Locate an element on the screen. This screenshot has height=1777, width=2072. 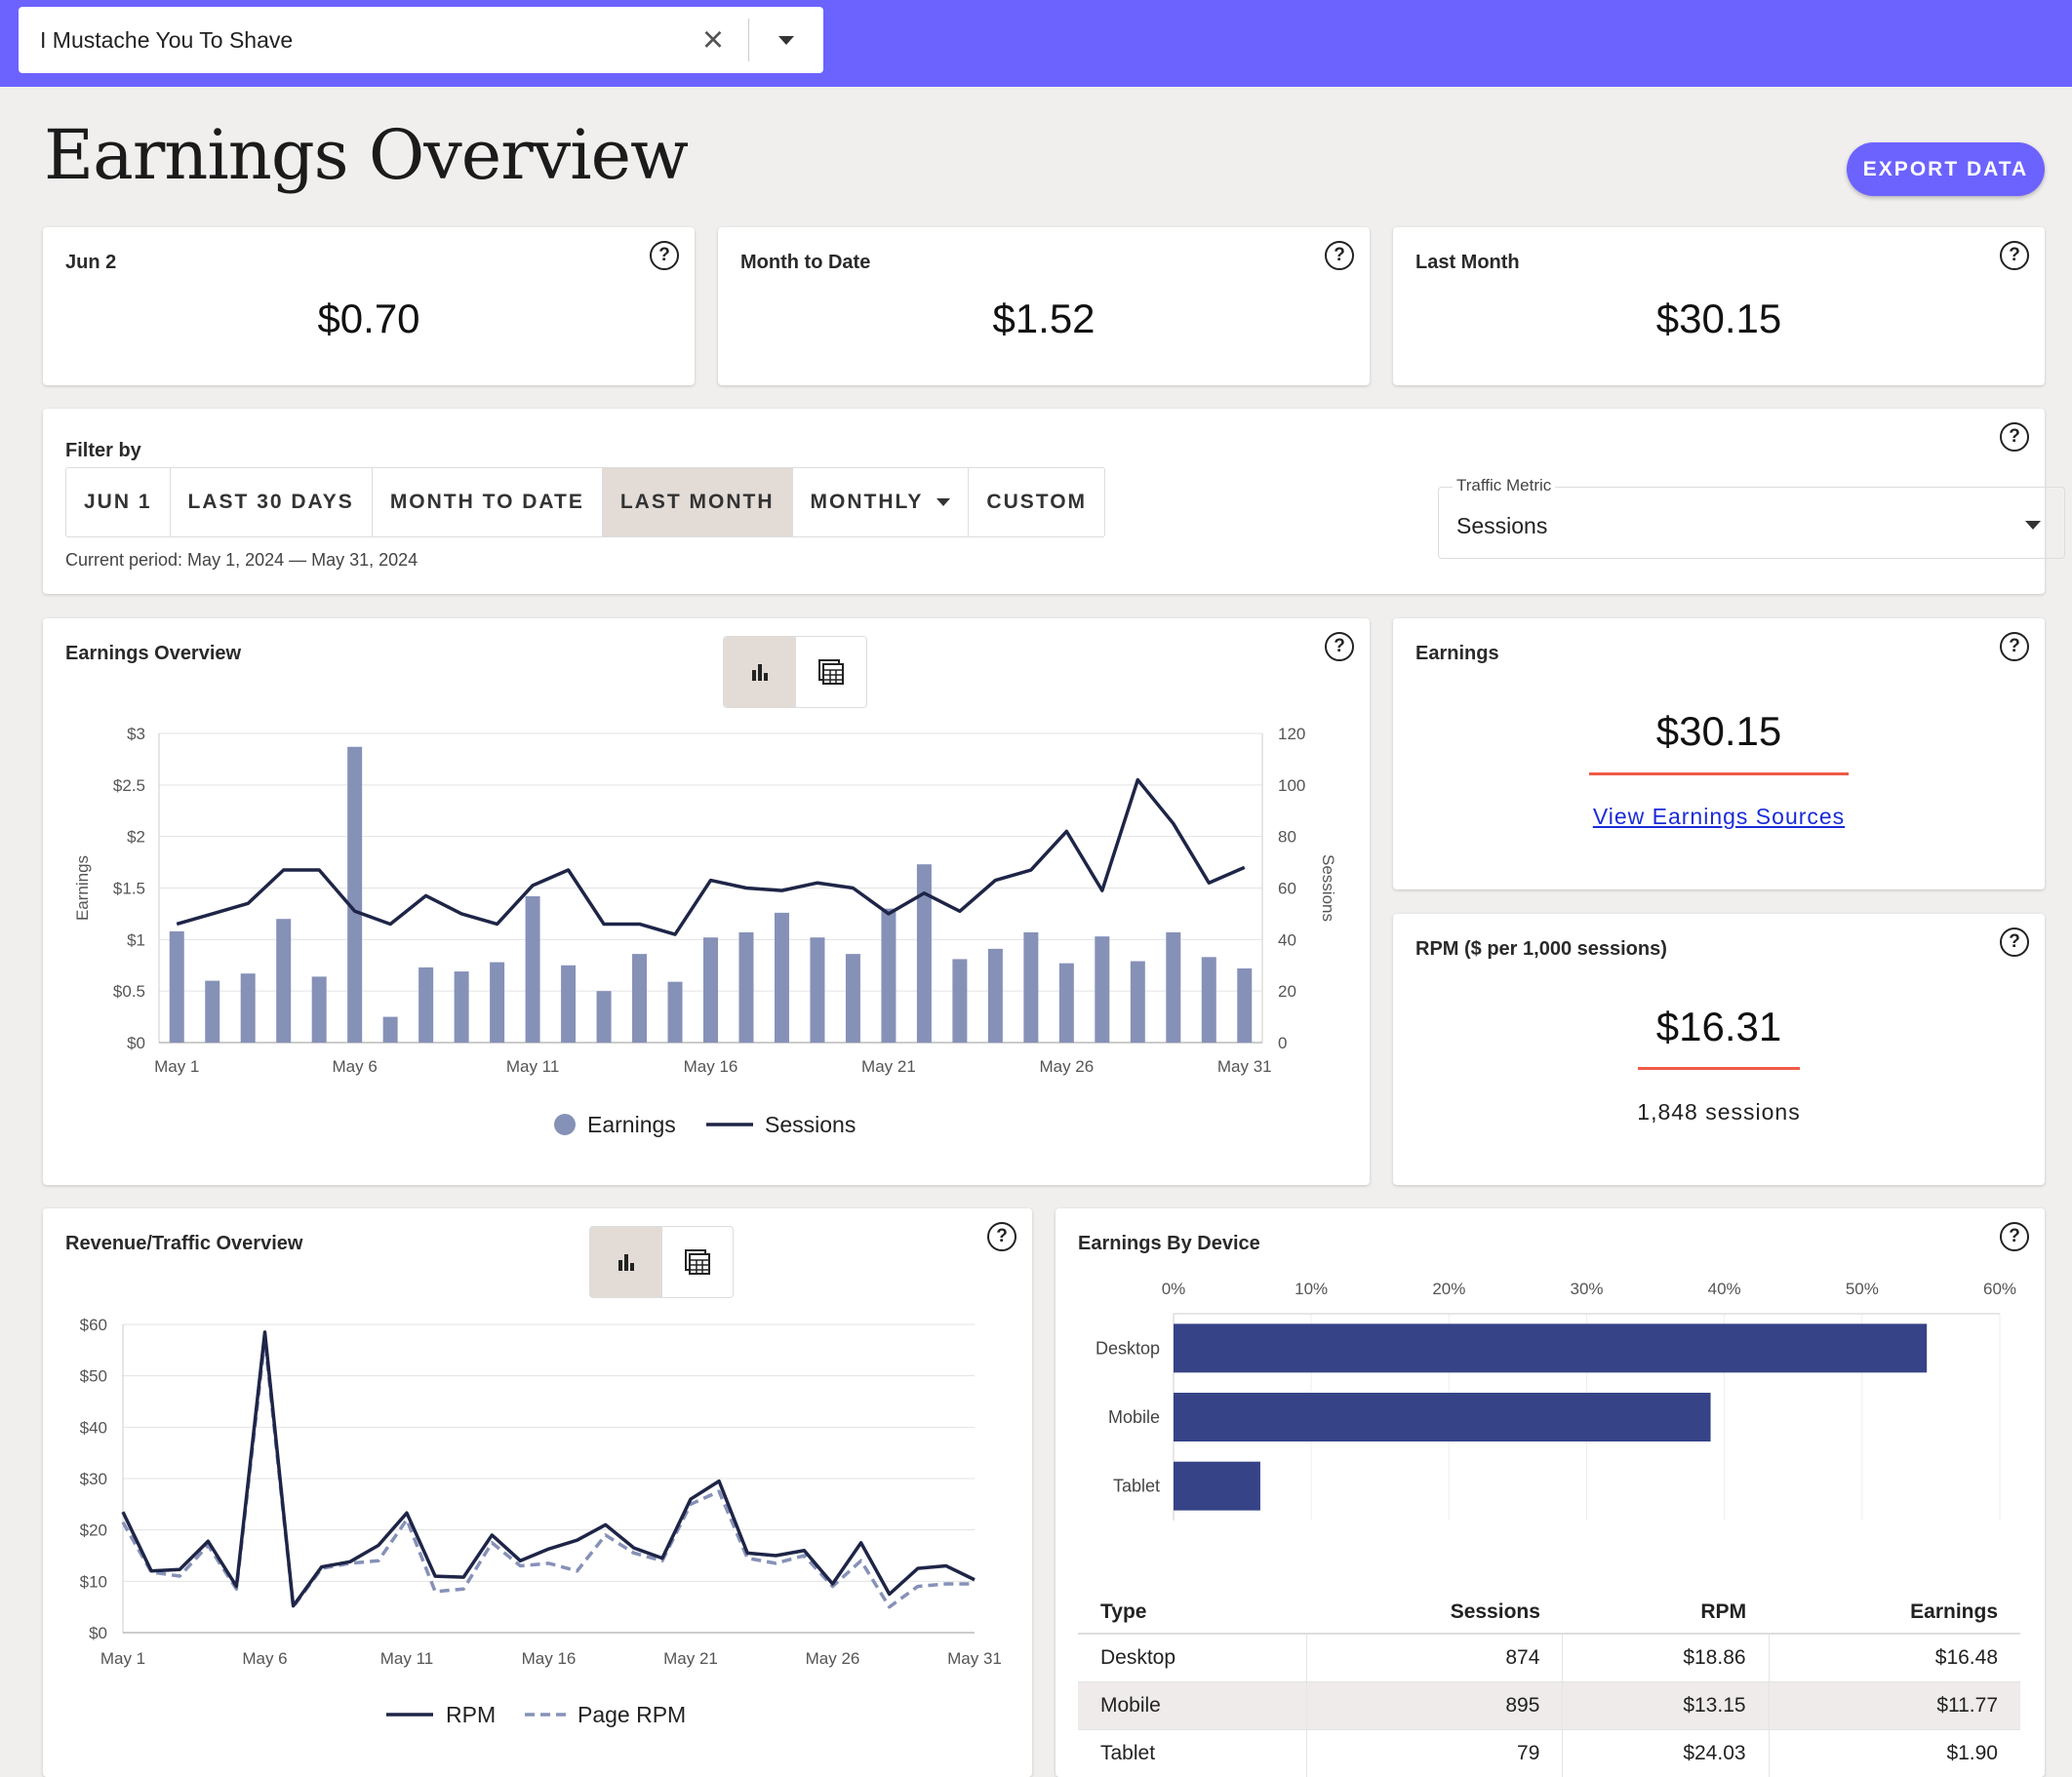
y-tick-label: $0.5 is located at coordinates (129, 991).